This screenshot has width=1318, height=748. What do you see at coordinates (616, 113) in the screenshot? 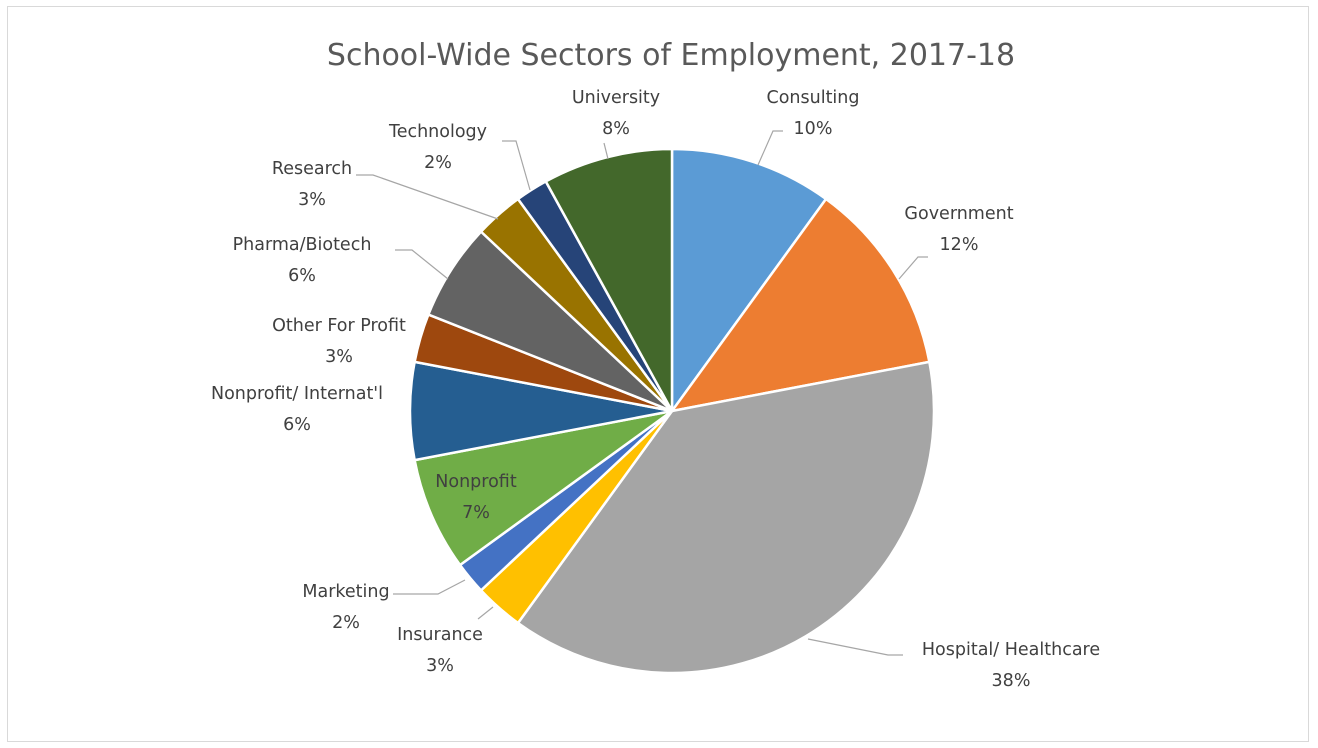
I see `data-label: University 8%` at bounding box center [616, 113].